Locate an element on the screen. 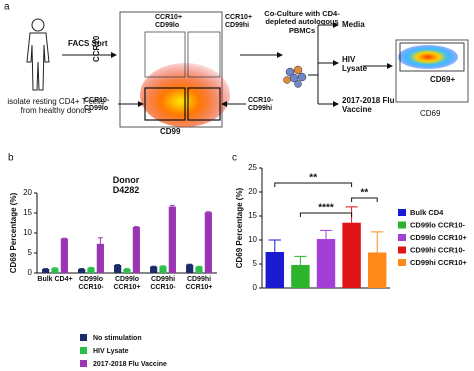  flow-density is located at coordinates (428, 57).